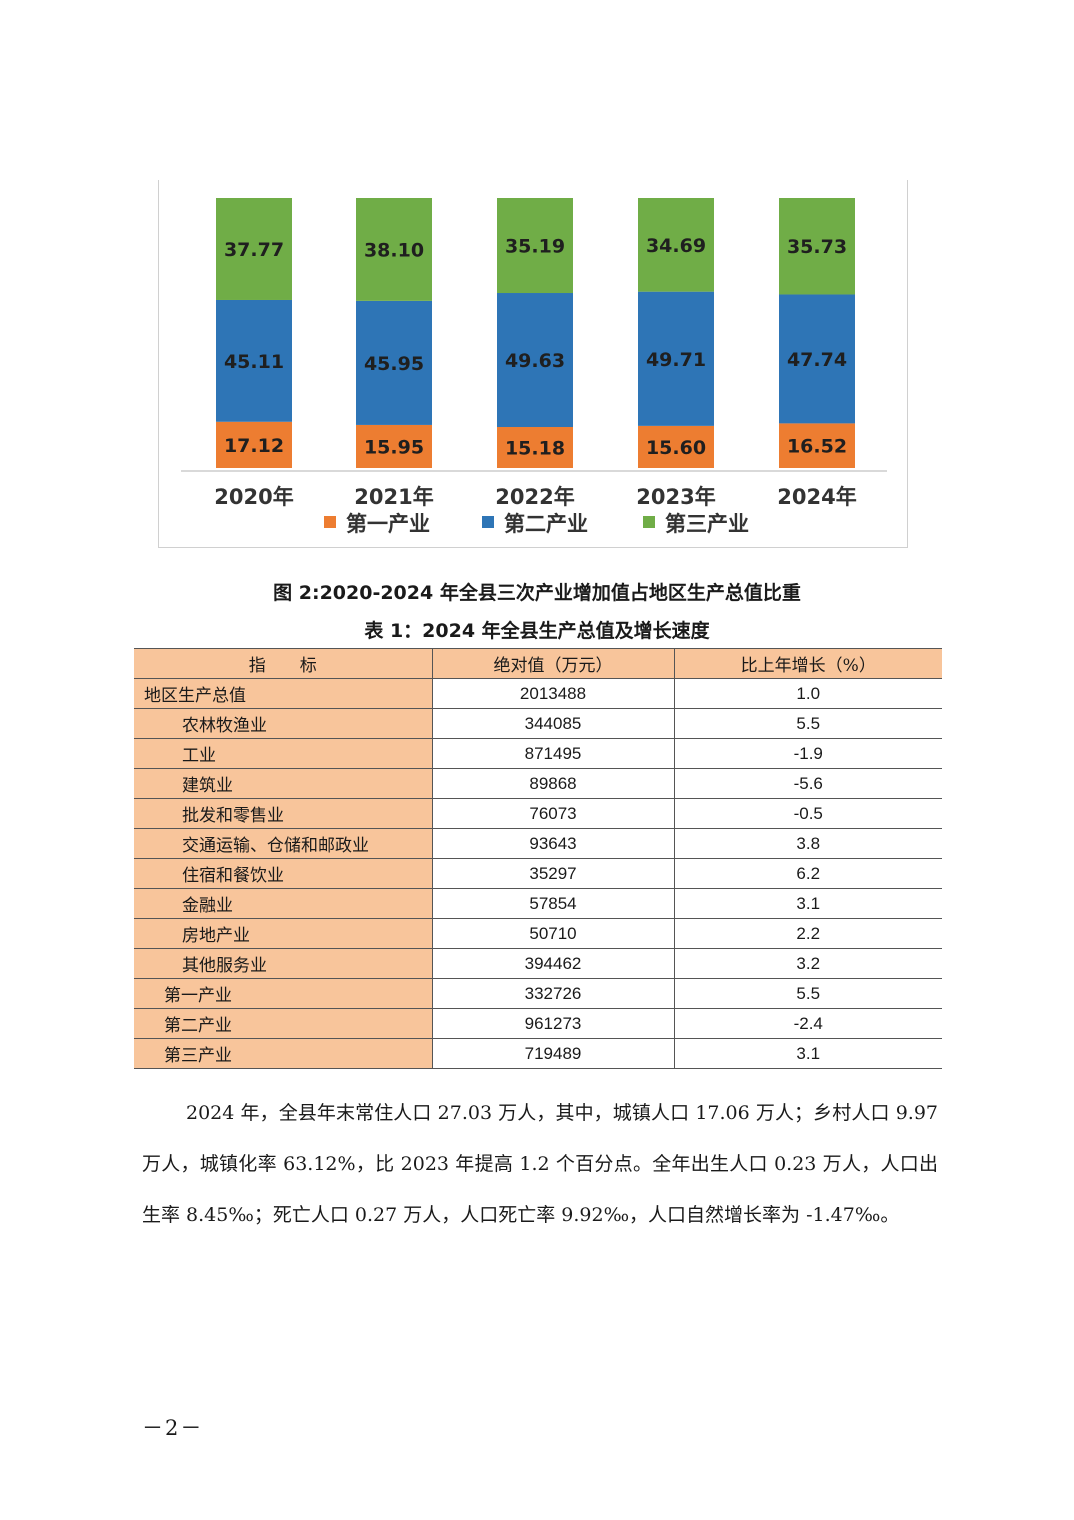  What do you see at coordinates (283, 753) in the screenshot?
I see `row-indicator-name: 工业` at bounding box center [283, 753].